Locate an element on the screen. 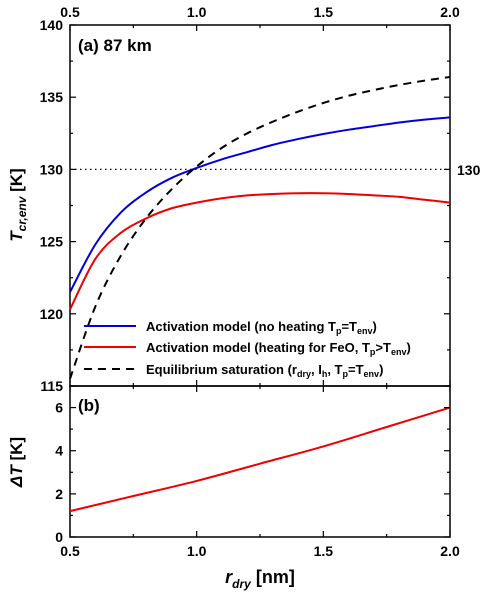 The height and width of the screenshot is (600, 486). legend-3-mid2: , T is located at coordinates (334, 369).